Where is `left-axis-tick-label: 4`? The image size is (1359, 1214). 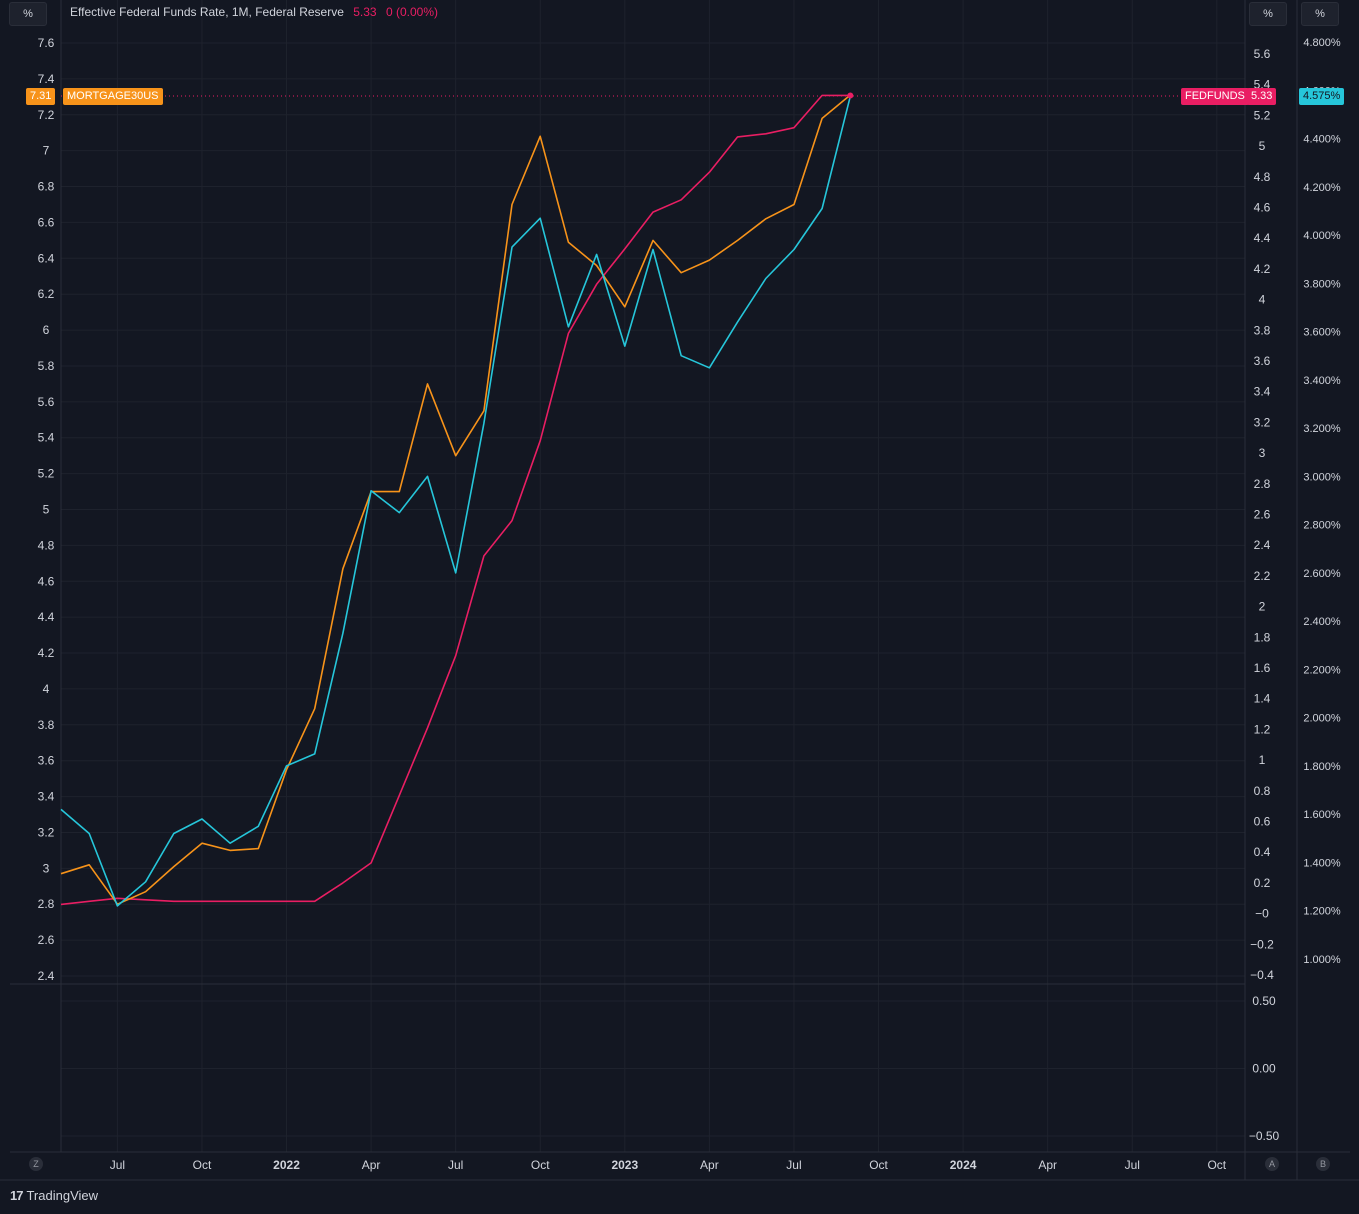 left-axis-tick-label: 4 is located at coordinates (46, 689).